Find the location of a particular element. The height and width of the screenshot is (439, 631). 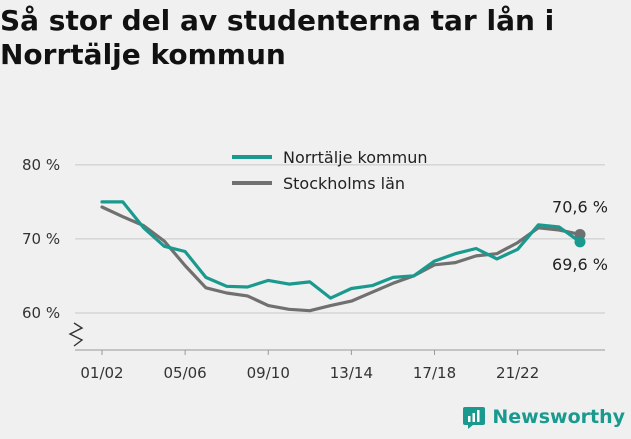

x-tick-label: 09/10 is located at coordinates (268, 373).